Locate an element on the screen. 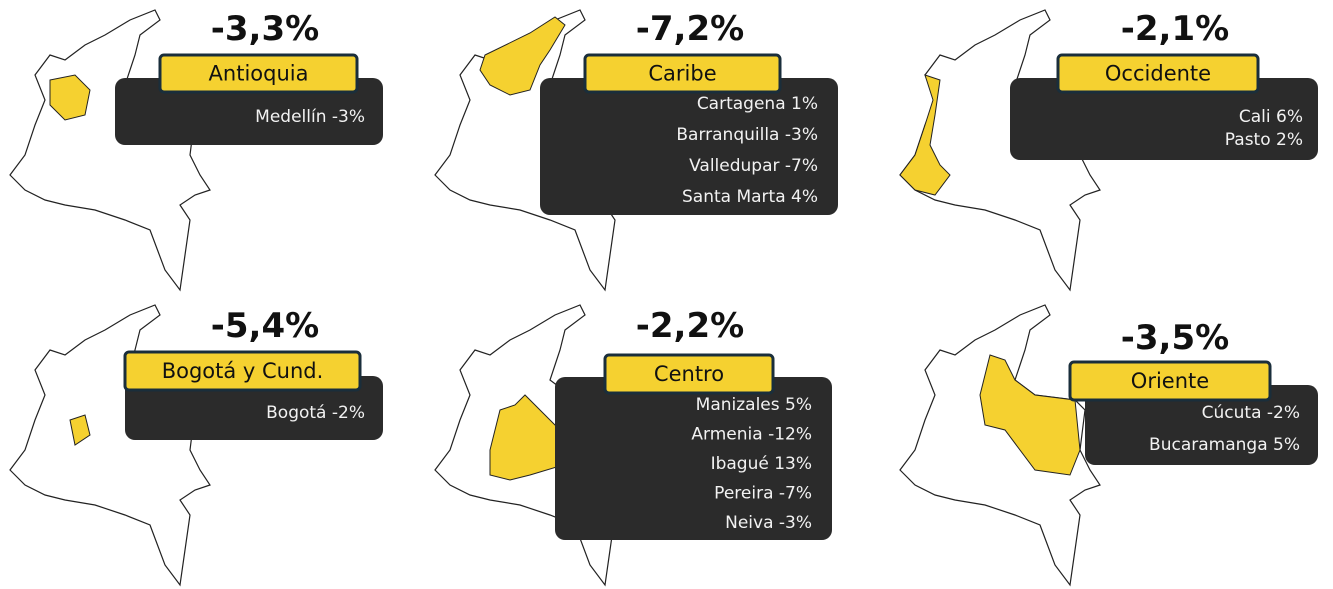 The width and height of the screenshot is (1333, 589). city-value: Medellín -3% is located at coordinates (310, 117).